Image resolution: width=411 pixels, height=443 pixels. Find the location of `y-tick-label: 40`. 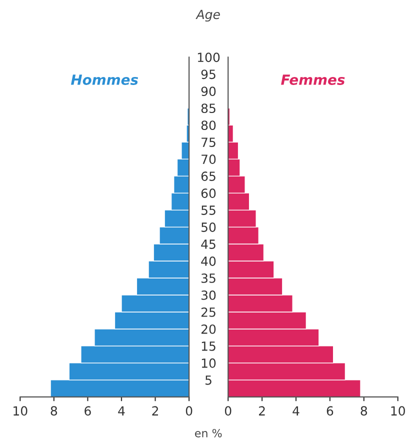

y-tick-label: 40 is located at coordinates (208, 261).